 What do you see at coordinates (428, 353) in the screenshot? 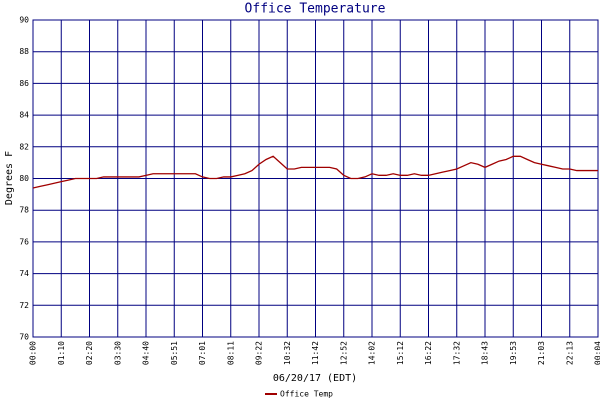
I see `x-tick-label: 16:22` at bounding box center [428, 353].